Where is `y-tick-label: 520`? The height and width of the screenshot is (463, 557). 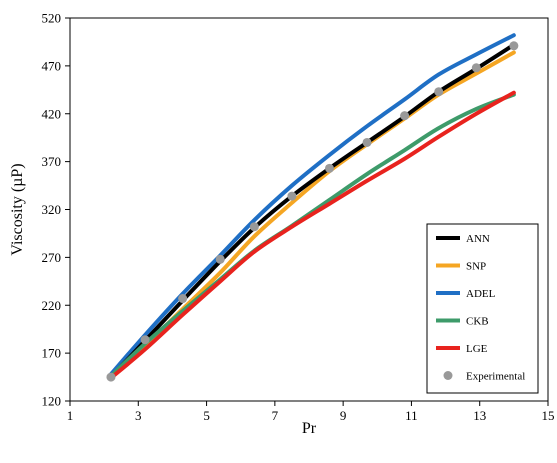
y-tick-label: 520 is located at coordinates (52, 18).